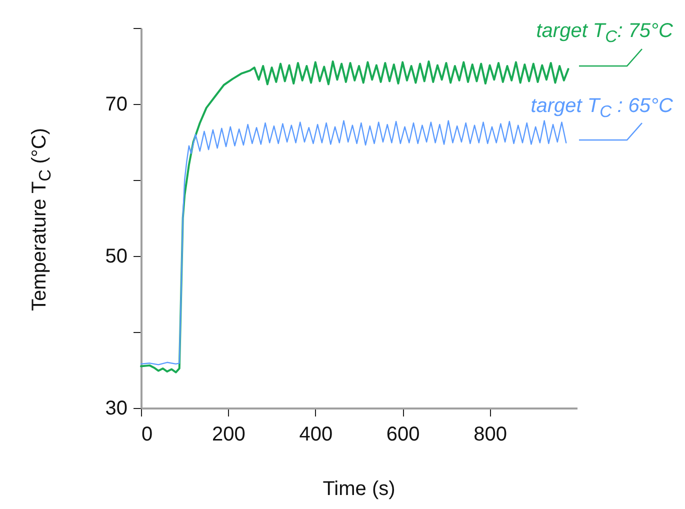 Image resolution: width=685 pixels, height=509 pixels. Describe the element at coordinates (229, 435) in the screenshot. I see `x-tick-label: 200` at that location.